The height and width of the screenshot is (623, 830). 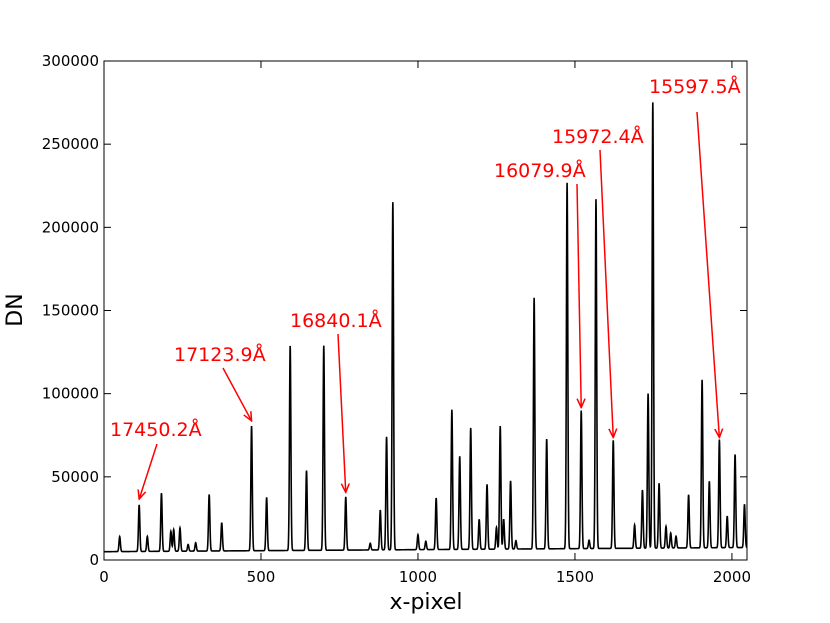 What do you see at coordinates (15, 309) in the screenshot?
I see `y-axis-label: DN` at bounding box center [15, 309].